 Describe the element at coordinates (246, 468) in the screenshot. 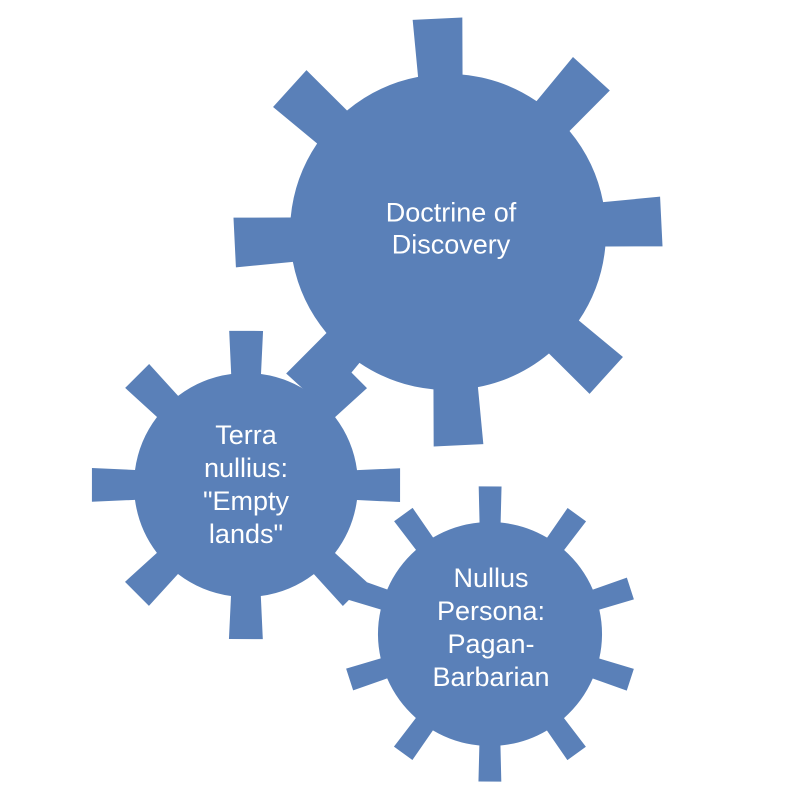

I see `gear-label-line: nullius:` at that location.